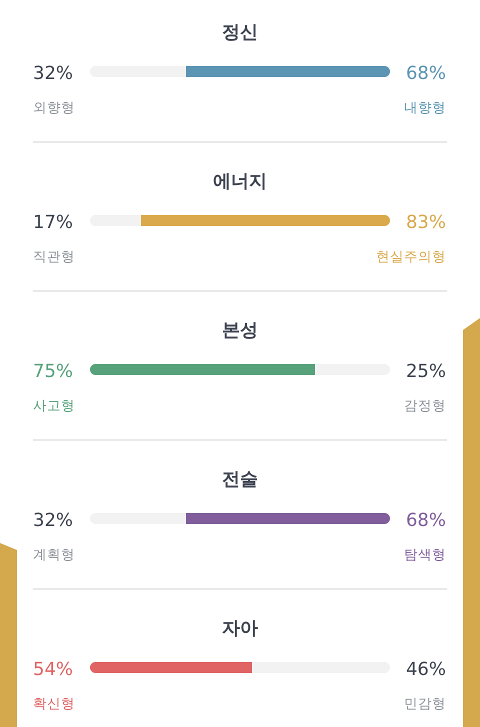 The image size is (480, 727). I want to click on chart-title: 전술, so click(240, 479).